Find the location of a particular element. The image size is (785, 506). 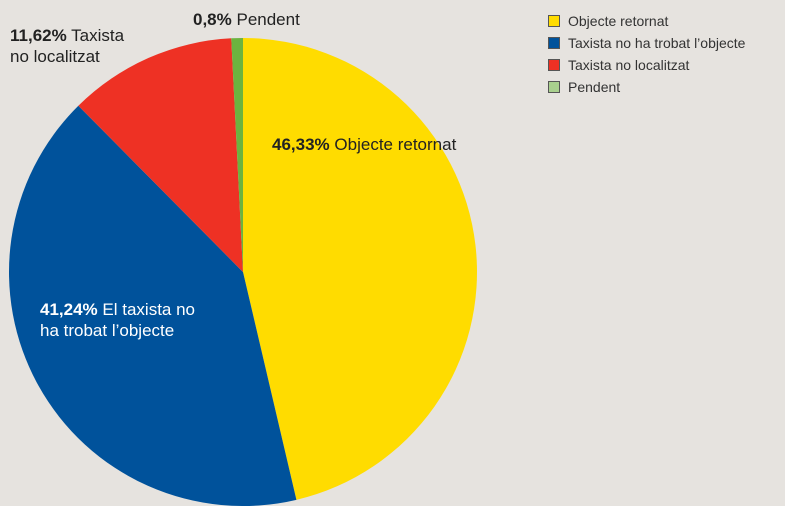

legend-item-pendent: Pendent is located at coordinates (646, 86).